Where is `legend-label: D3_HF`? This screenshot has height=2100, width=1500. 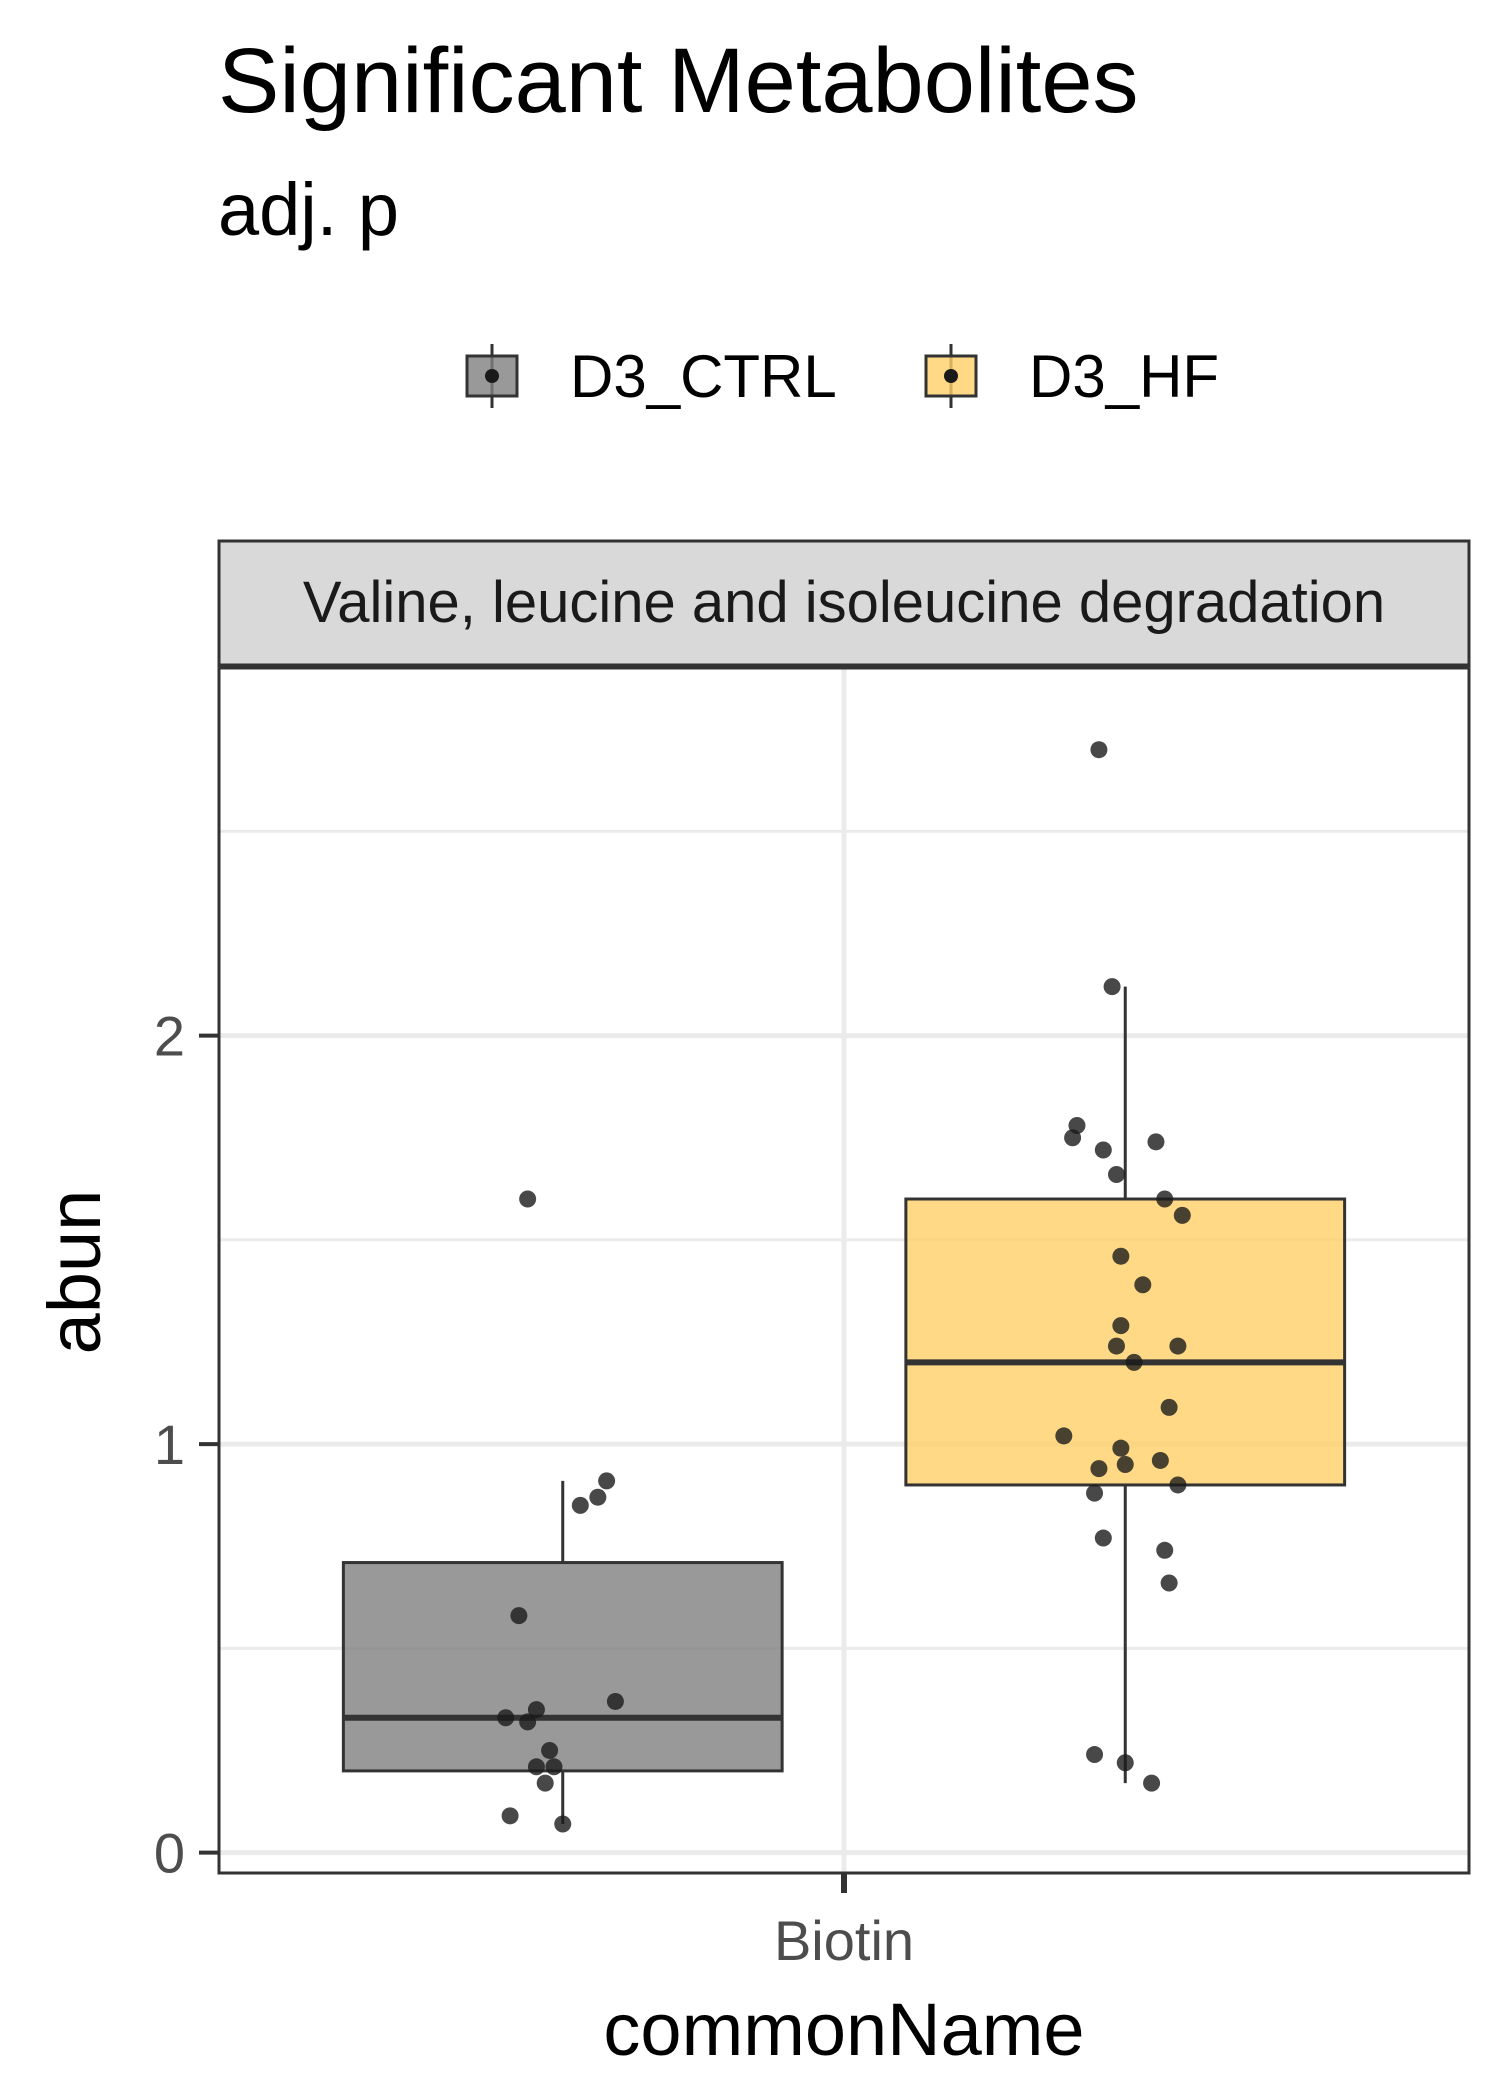 legend-label: D3_HF is located at coordinates (1124, 376).